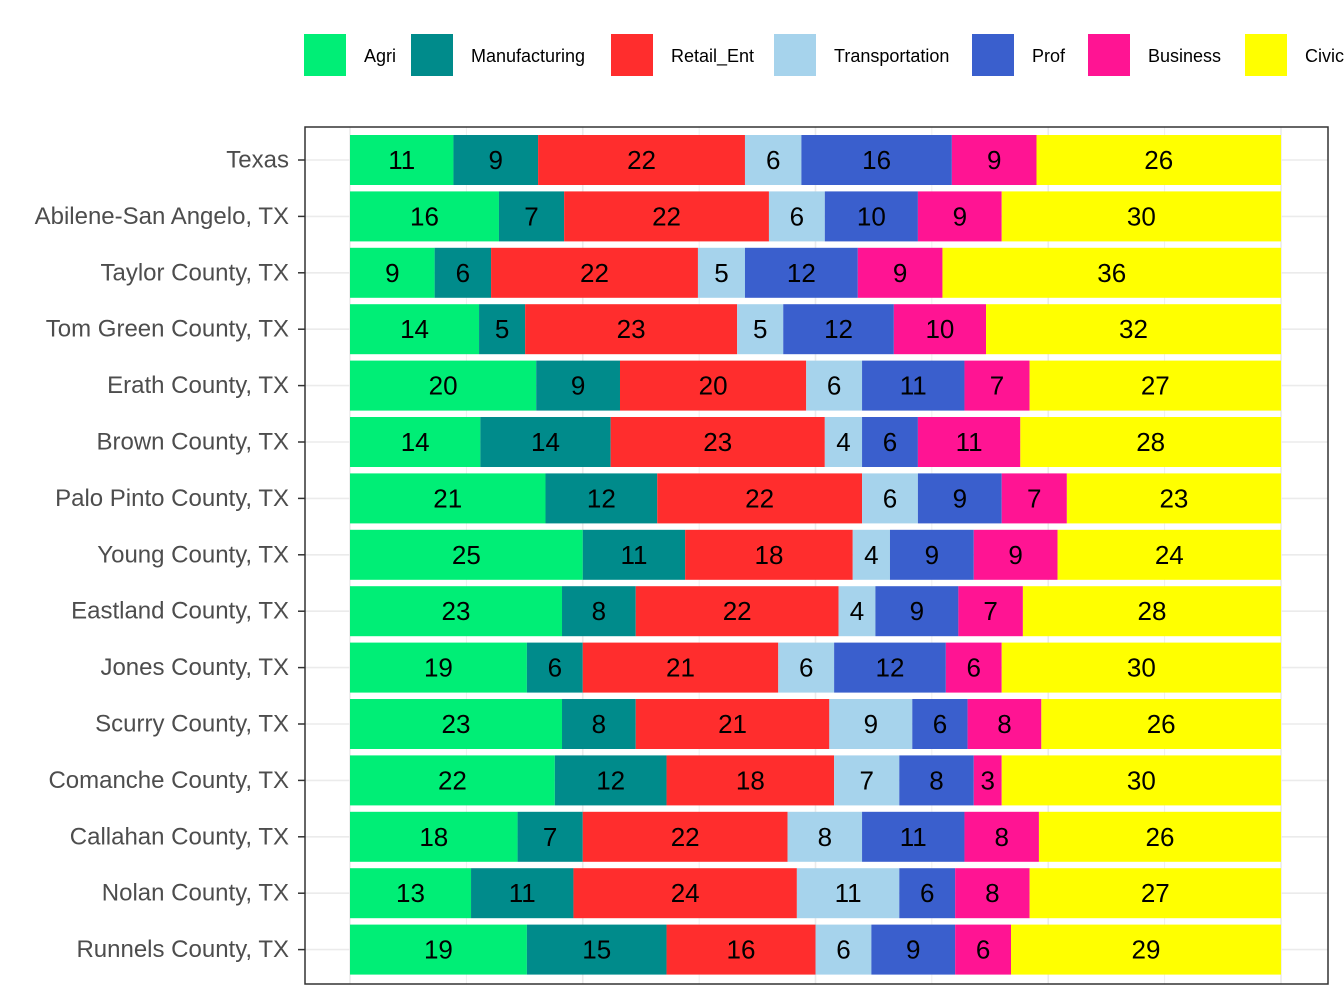  Describe the element at coordinates (180, 611) in the screenshot. I see `y-tick-label: Eastland County, TX` at that location.